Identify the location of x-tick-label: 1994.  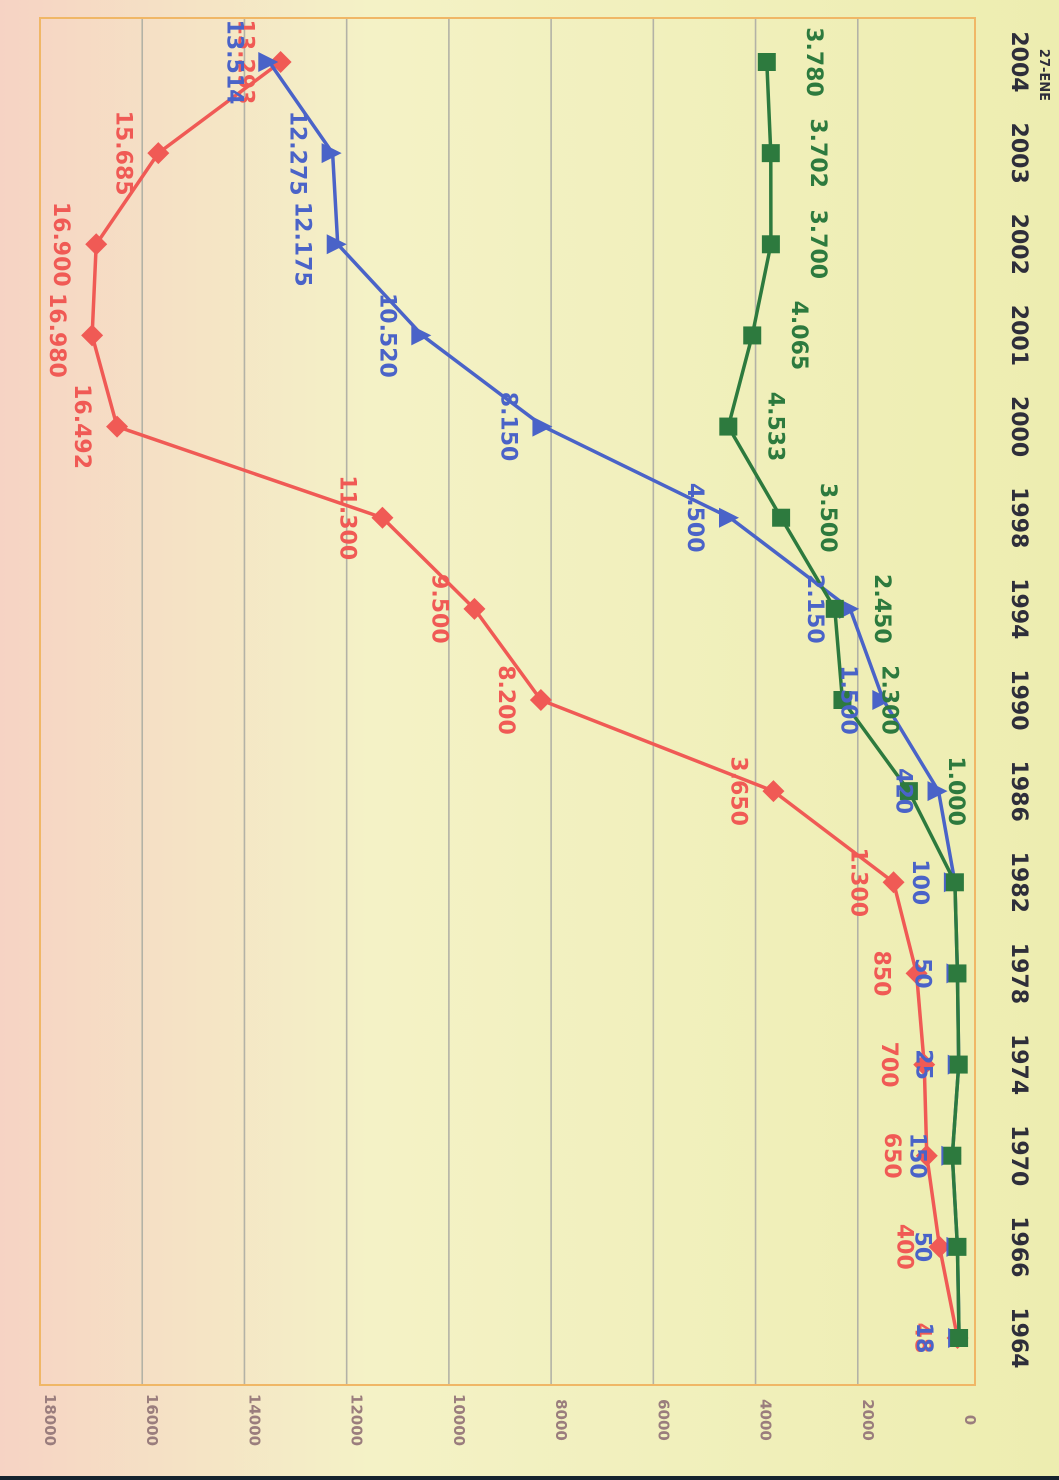
(1018, 608).